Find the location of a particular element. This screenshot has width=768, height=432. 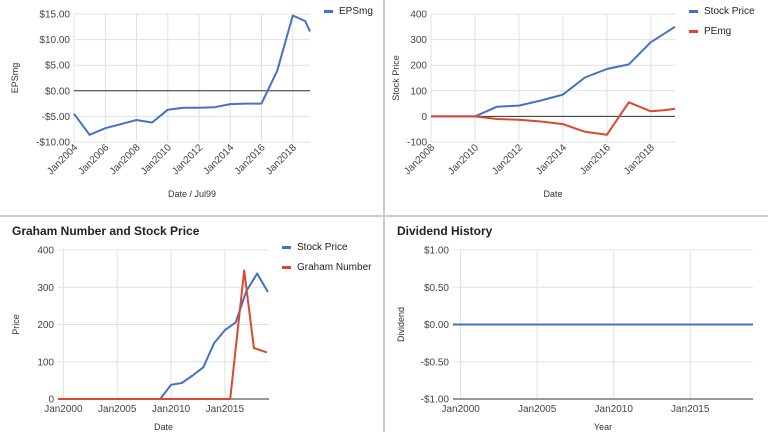

y-tick-label: -$5.00 is located at coordinates (56, 117).